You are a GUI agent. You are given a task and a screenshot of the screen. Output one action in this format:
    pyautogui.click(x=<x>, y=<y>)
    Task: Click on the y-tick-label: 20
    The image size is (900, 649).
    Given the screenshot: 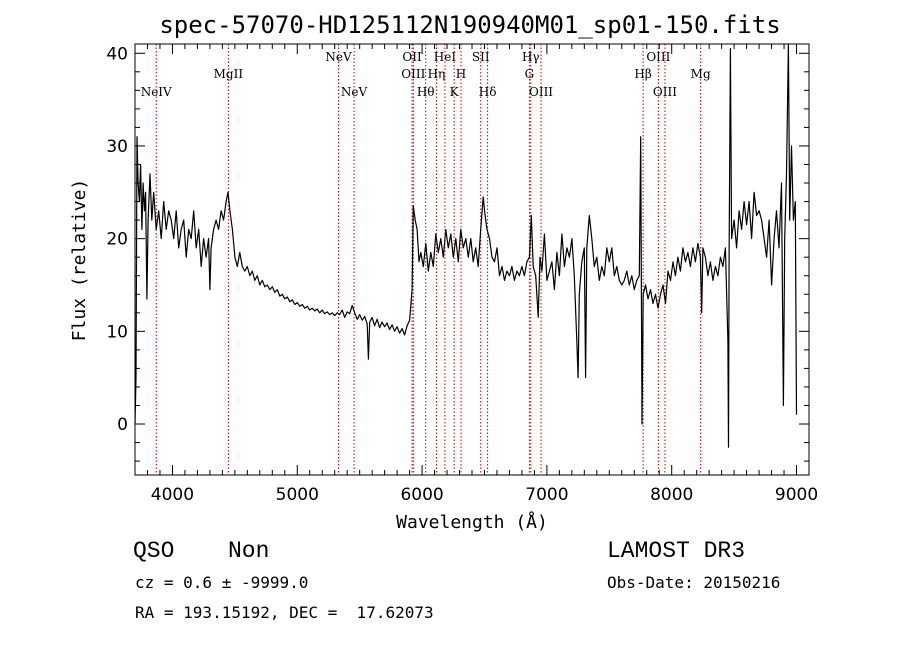 What is the action you would take?
    pyautogui.click(x=117, y=240)
    